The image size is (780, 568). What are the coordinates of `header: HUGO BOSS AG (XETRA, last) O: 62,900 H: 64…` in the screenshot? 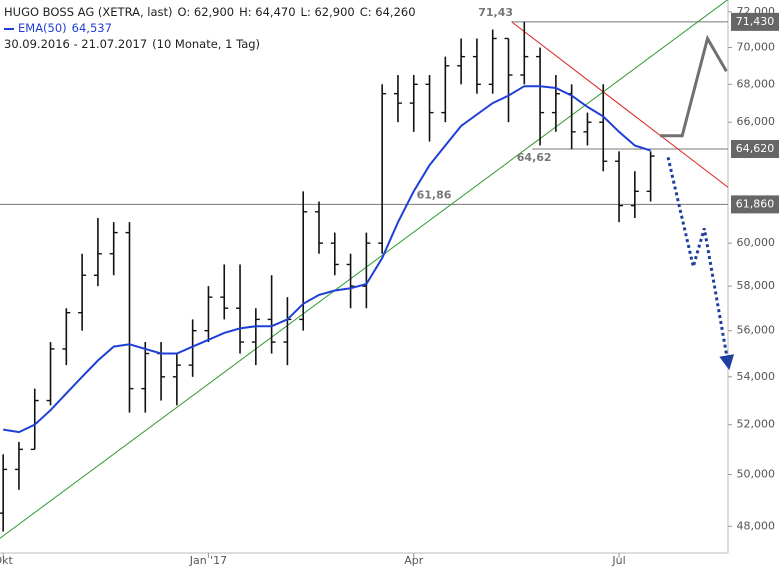 It's located at (212, 28).